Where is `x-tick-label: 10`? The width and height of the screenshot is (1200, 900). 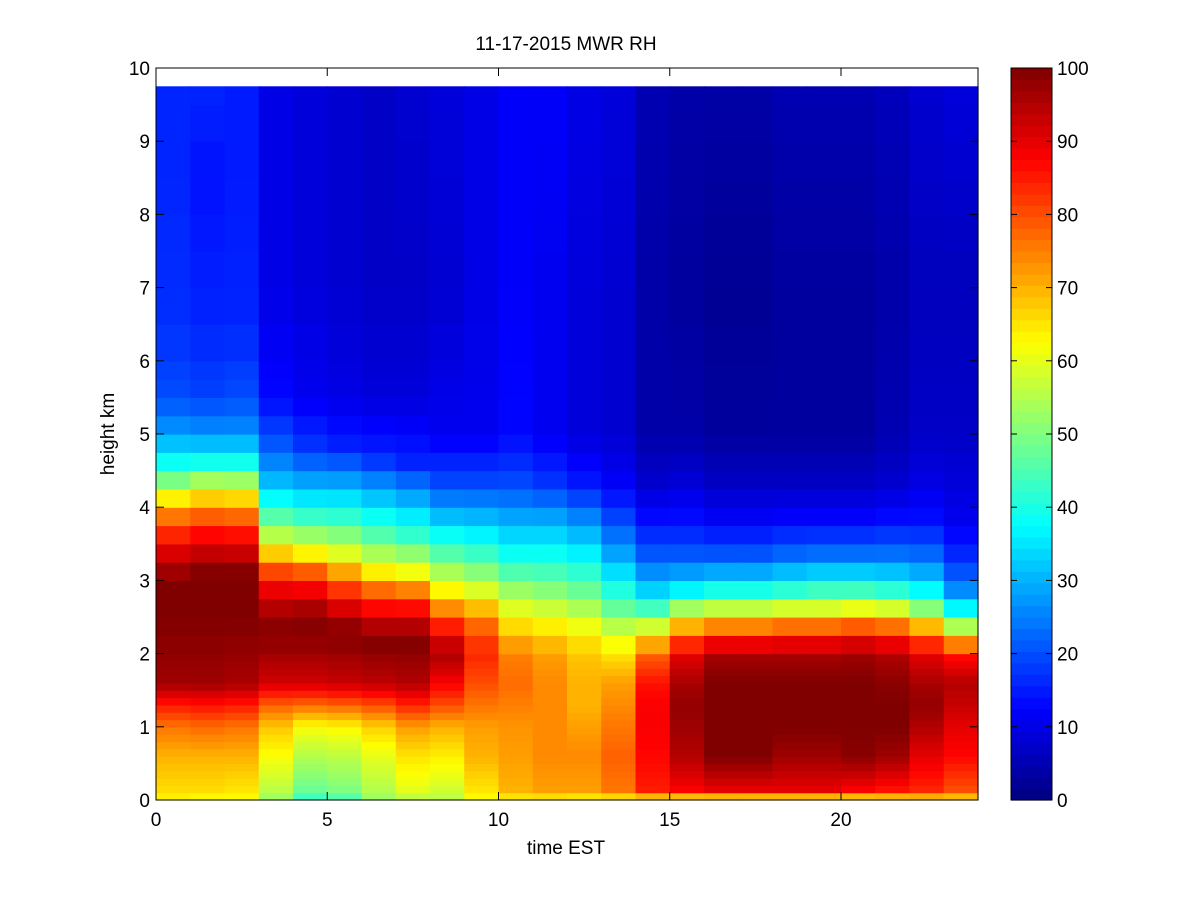
x-tick-label: 10 is located at coordinates (498, 820).